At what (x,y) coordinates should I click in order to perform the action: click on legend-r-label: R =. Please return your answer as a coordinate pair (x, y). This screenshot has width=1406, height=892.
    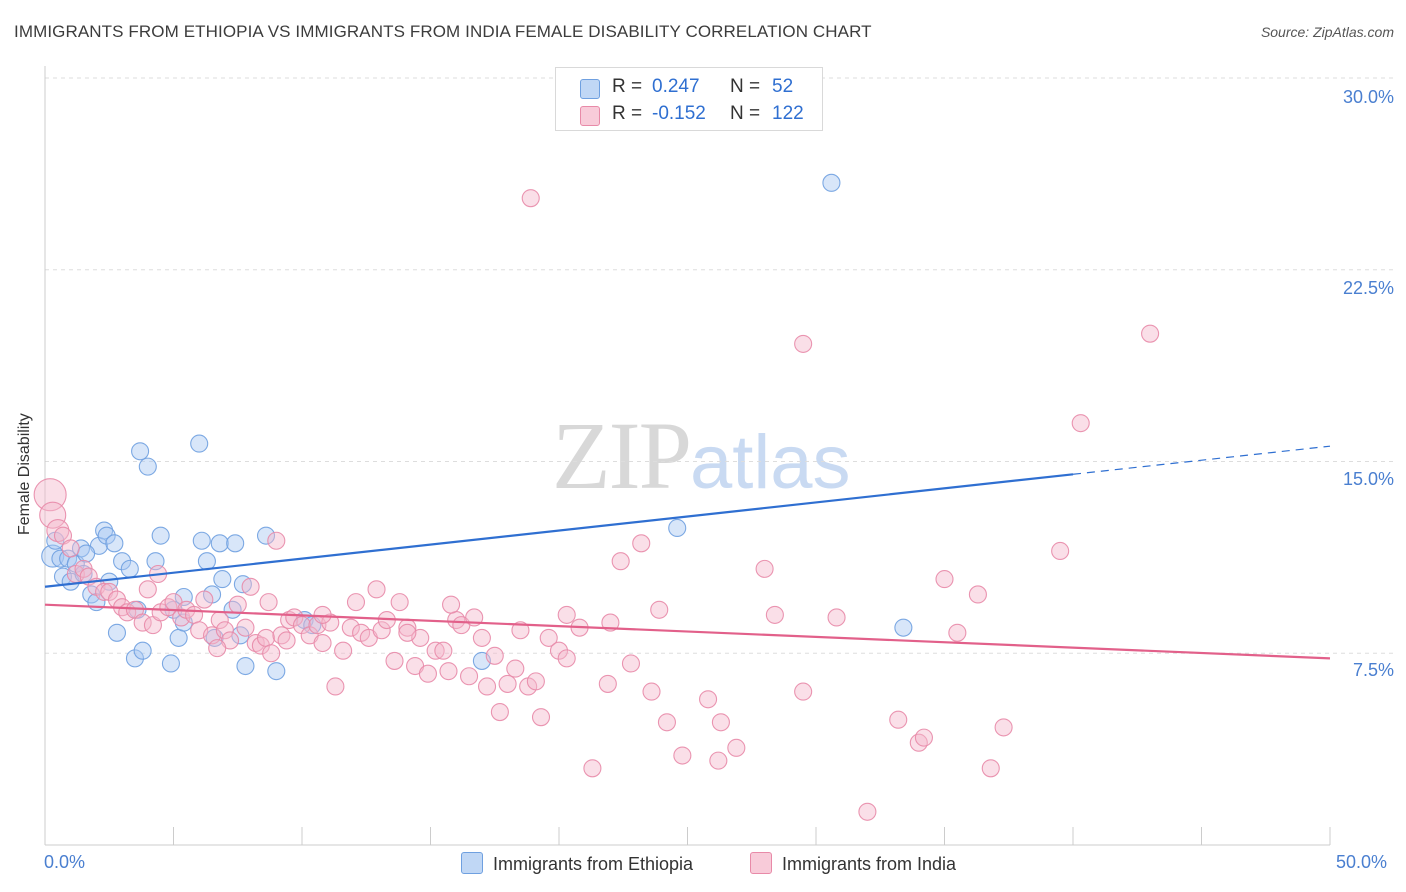
    Looking at the image, I should click on (627, 86).